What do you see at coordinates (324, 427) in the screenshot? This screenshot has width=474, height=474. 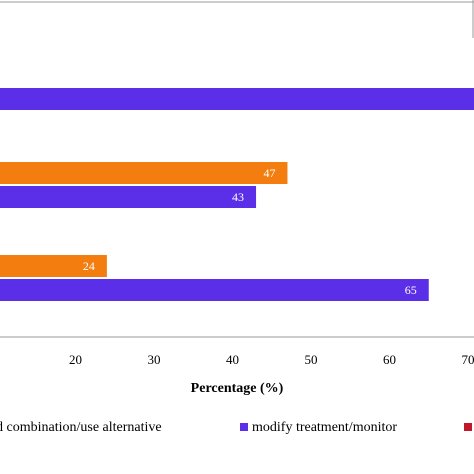 I see `legend-label-1: modify treatment/monitor` at bounding box center [324, 427].